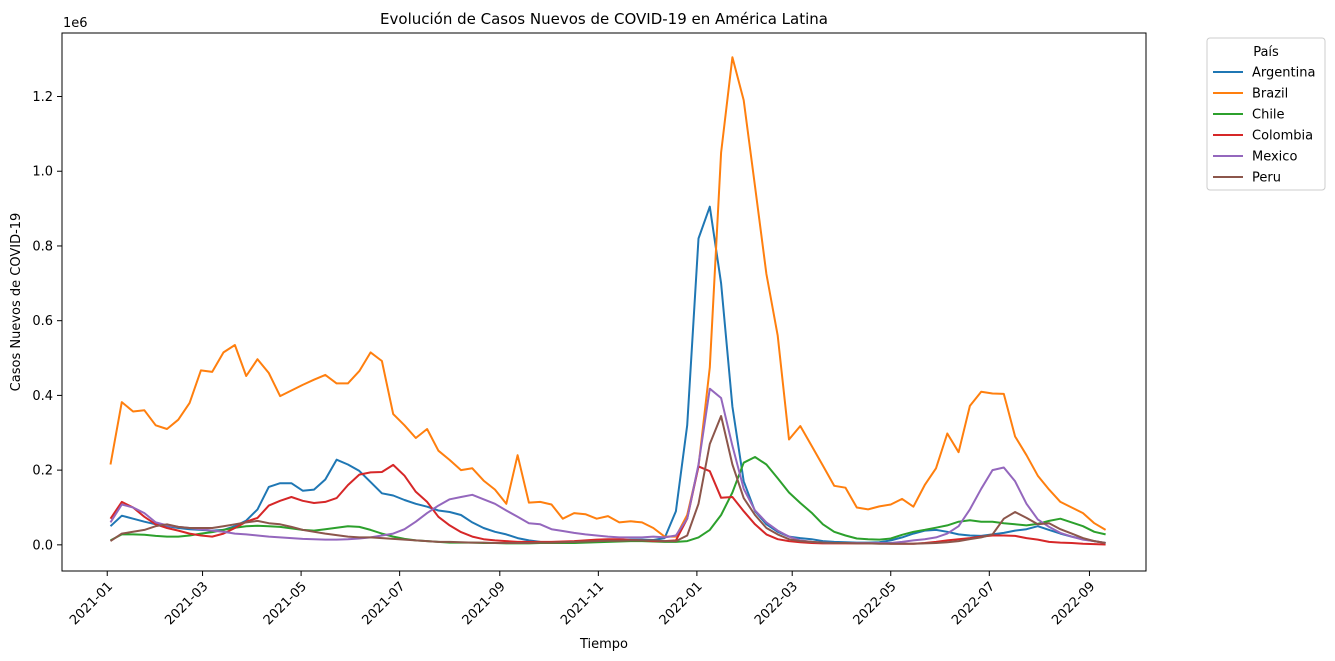 Image resolution: width=1335 pixels, height=661 pixels. Describe the element at coordinates (186, 603) in the screenshot. I see `x-tick-label: 2021-03` at that location.